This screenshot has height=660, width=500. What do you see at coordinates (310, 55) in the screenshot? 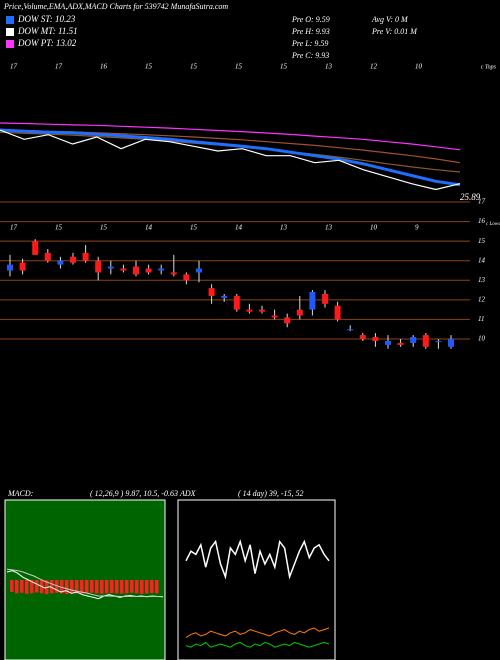
I see `price-info: Pre C: 9.93` at bounding box center [310, 55].